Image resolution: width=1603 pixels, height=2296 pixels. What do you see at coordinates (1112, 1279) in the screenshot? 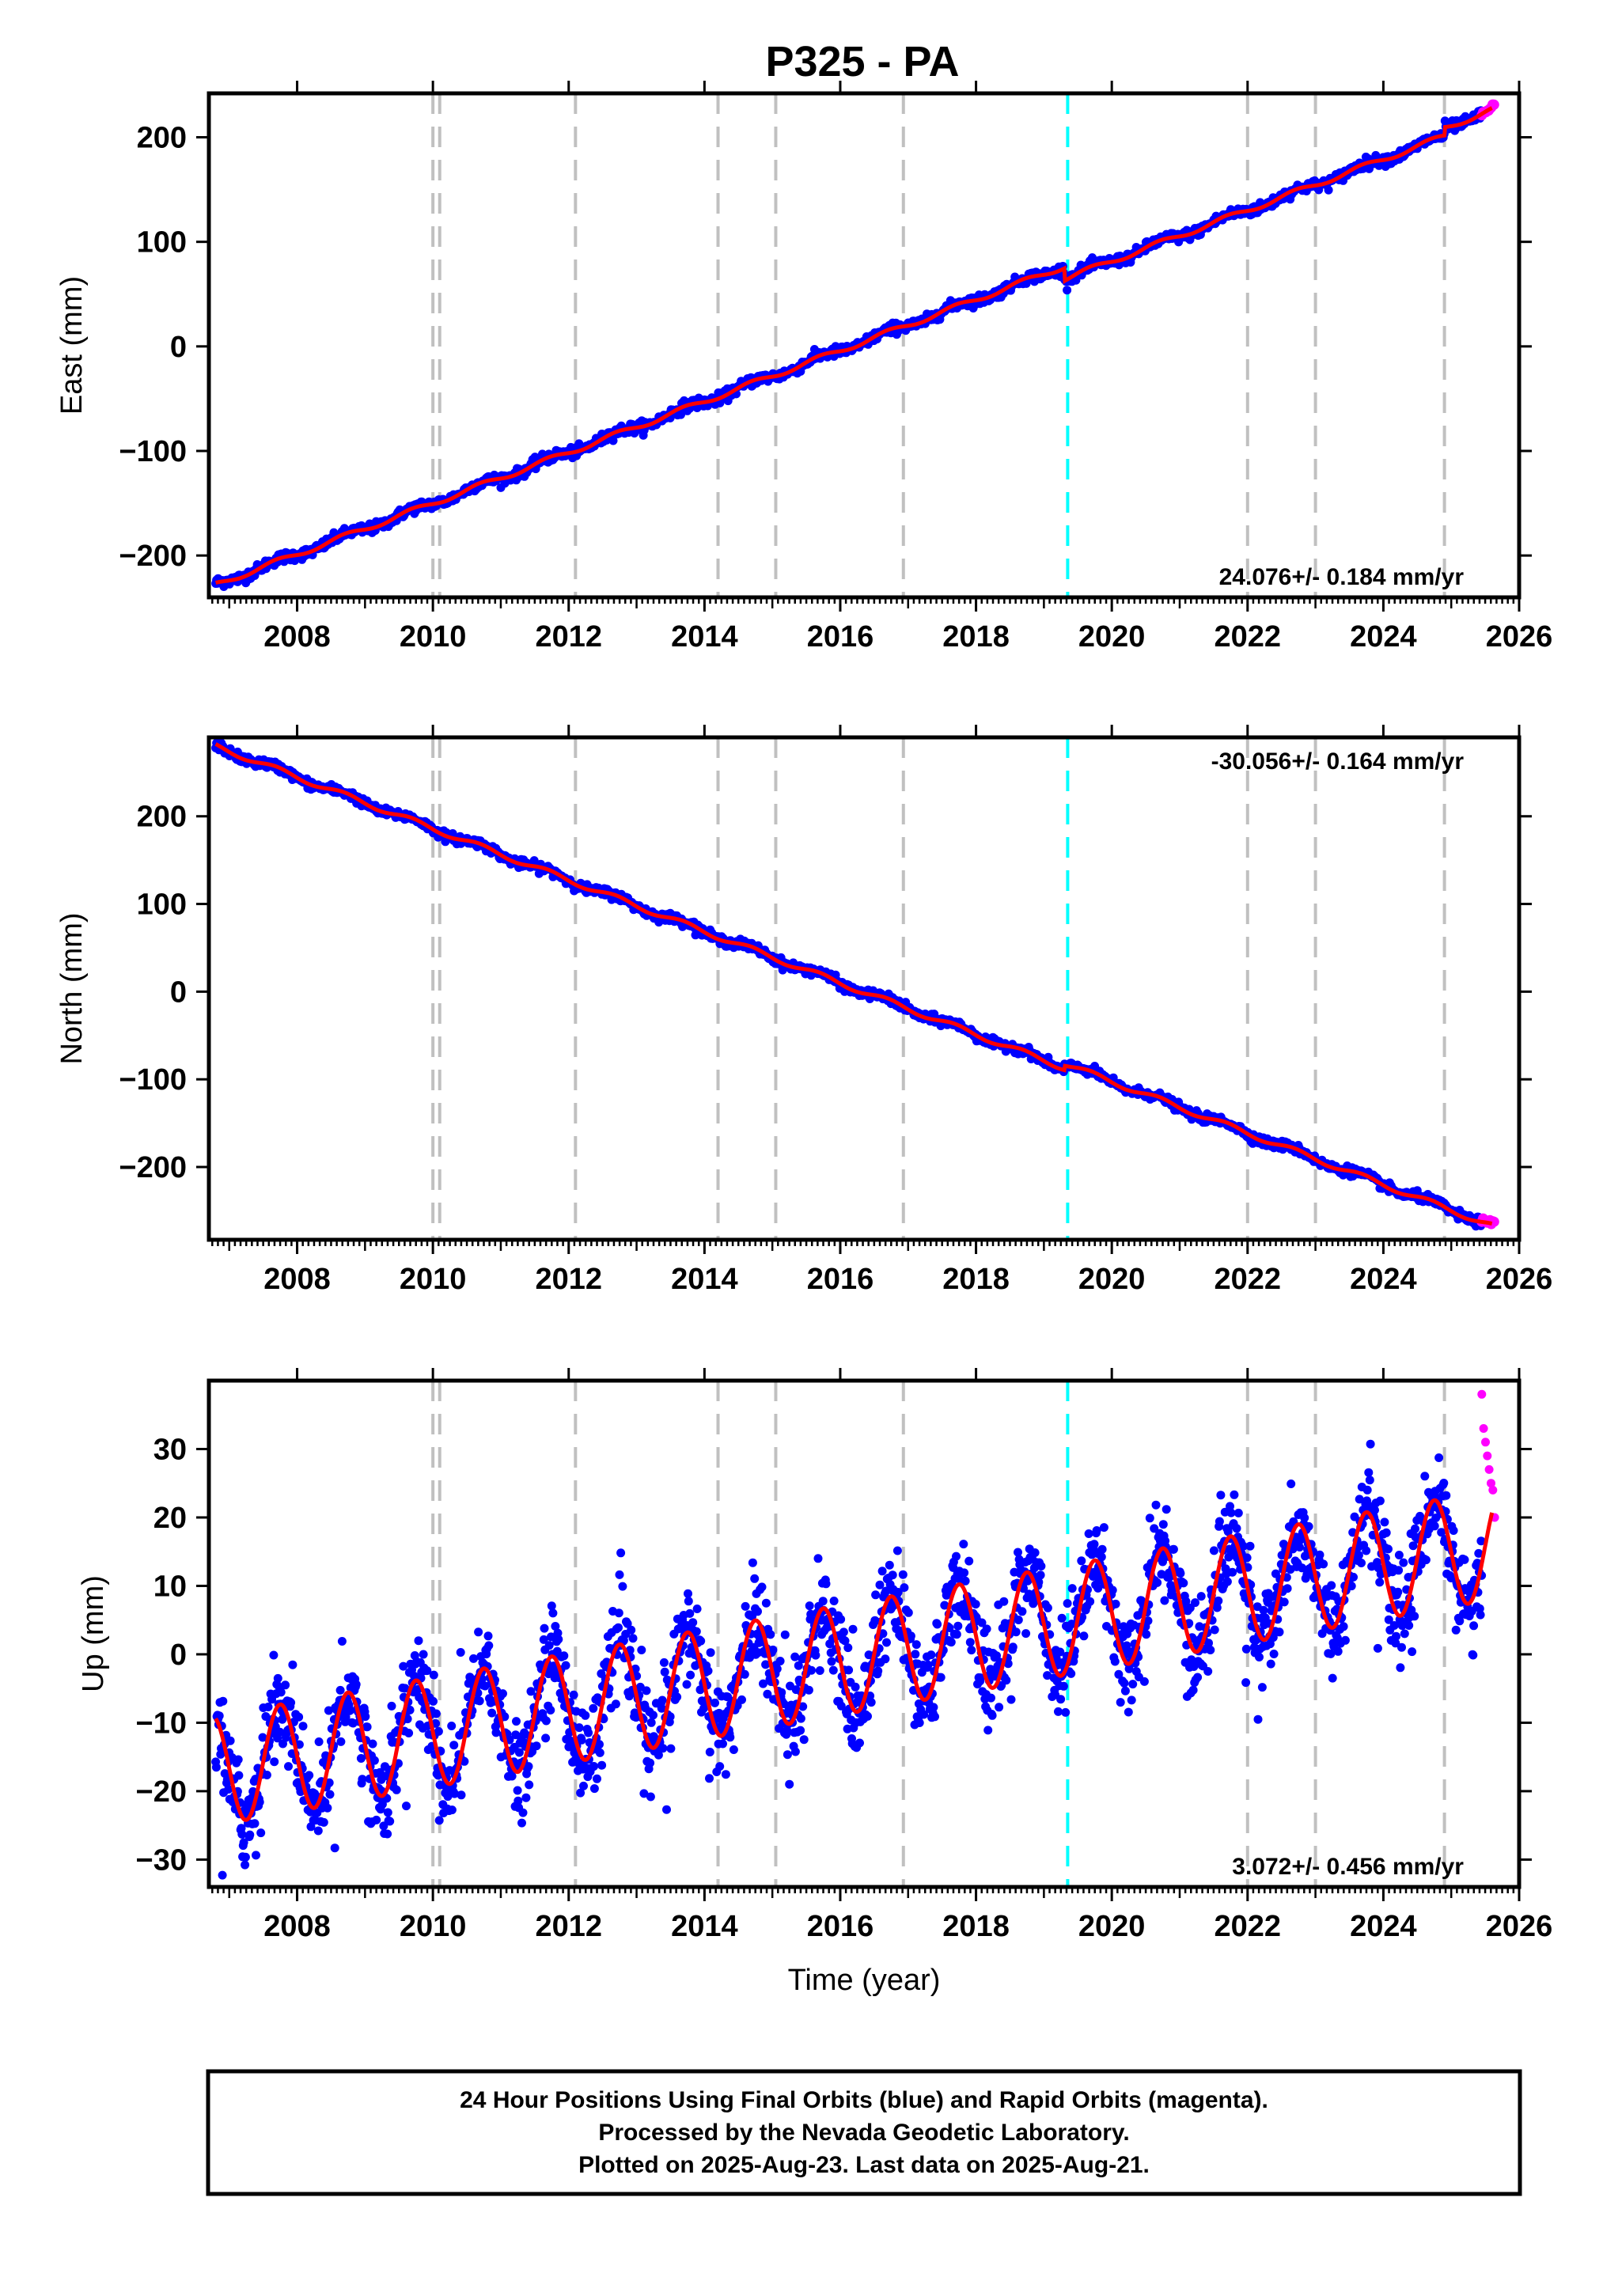
I see `x-tick-label: 2020` at bounding box center [1112, 1279].